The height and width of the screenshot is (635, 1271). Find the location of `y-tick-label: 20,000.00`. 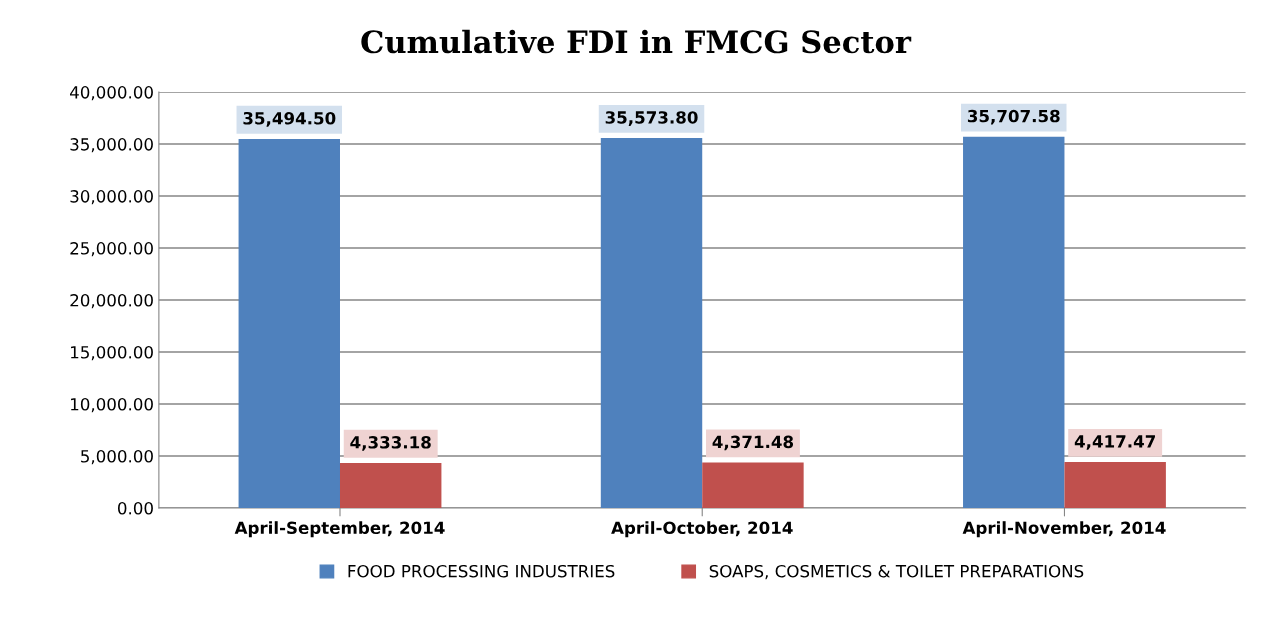

y-tick-label: 20,000.00 is located at coordinates (111, 301).